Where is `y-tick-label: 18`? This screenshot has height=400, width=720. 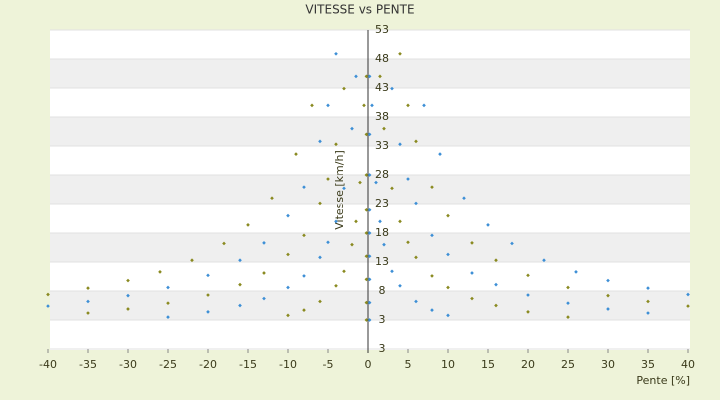 y-tick-label: 18 is located at coordinates (382, 232).